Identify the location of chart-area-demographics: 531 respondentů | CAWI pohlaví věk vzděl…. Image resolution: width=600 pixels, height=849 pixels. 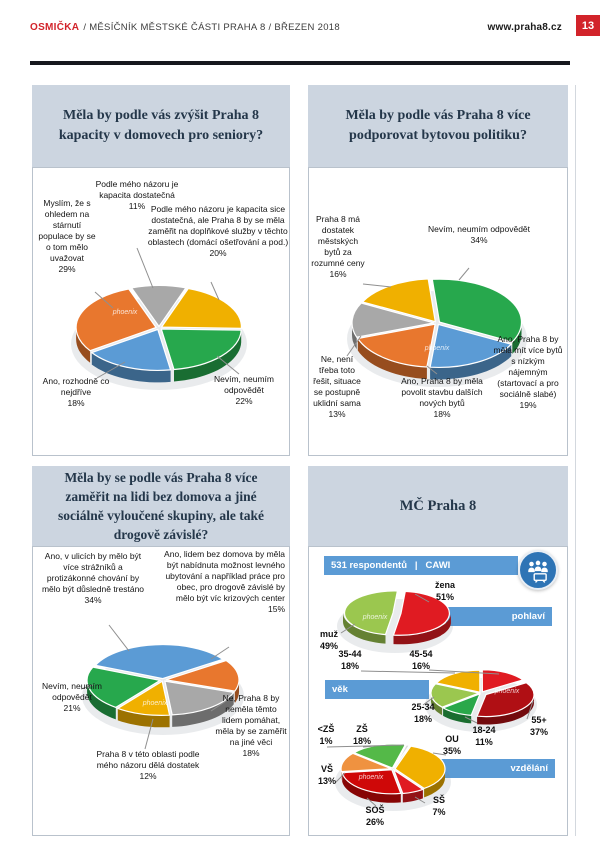
(438, 691).